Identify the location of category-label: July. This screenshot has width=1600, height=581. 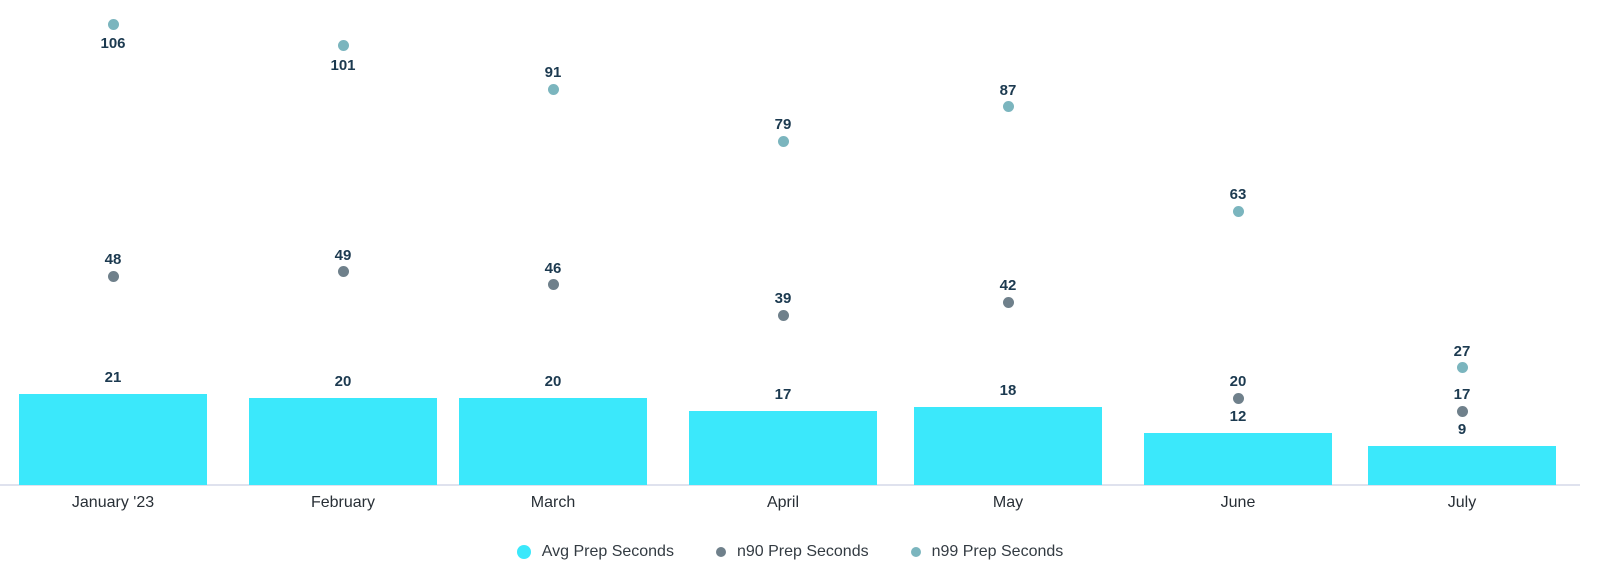
(1462, 502).